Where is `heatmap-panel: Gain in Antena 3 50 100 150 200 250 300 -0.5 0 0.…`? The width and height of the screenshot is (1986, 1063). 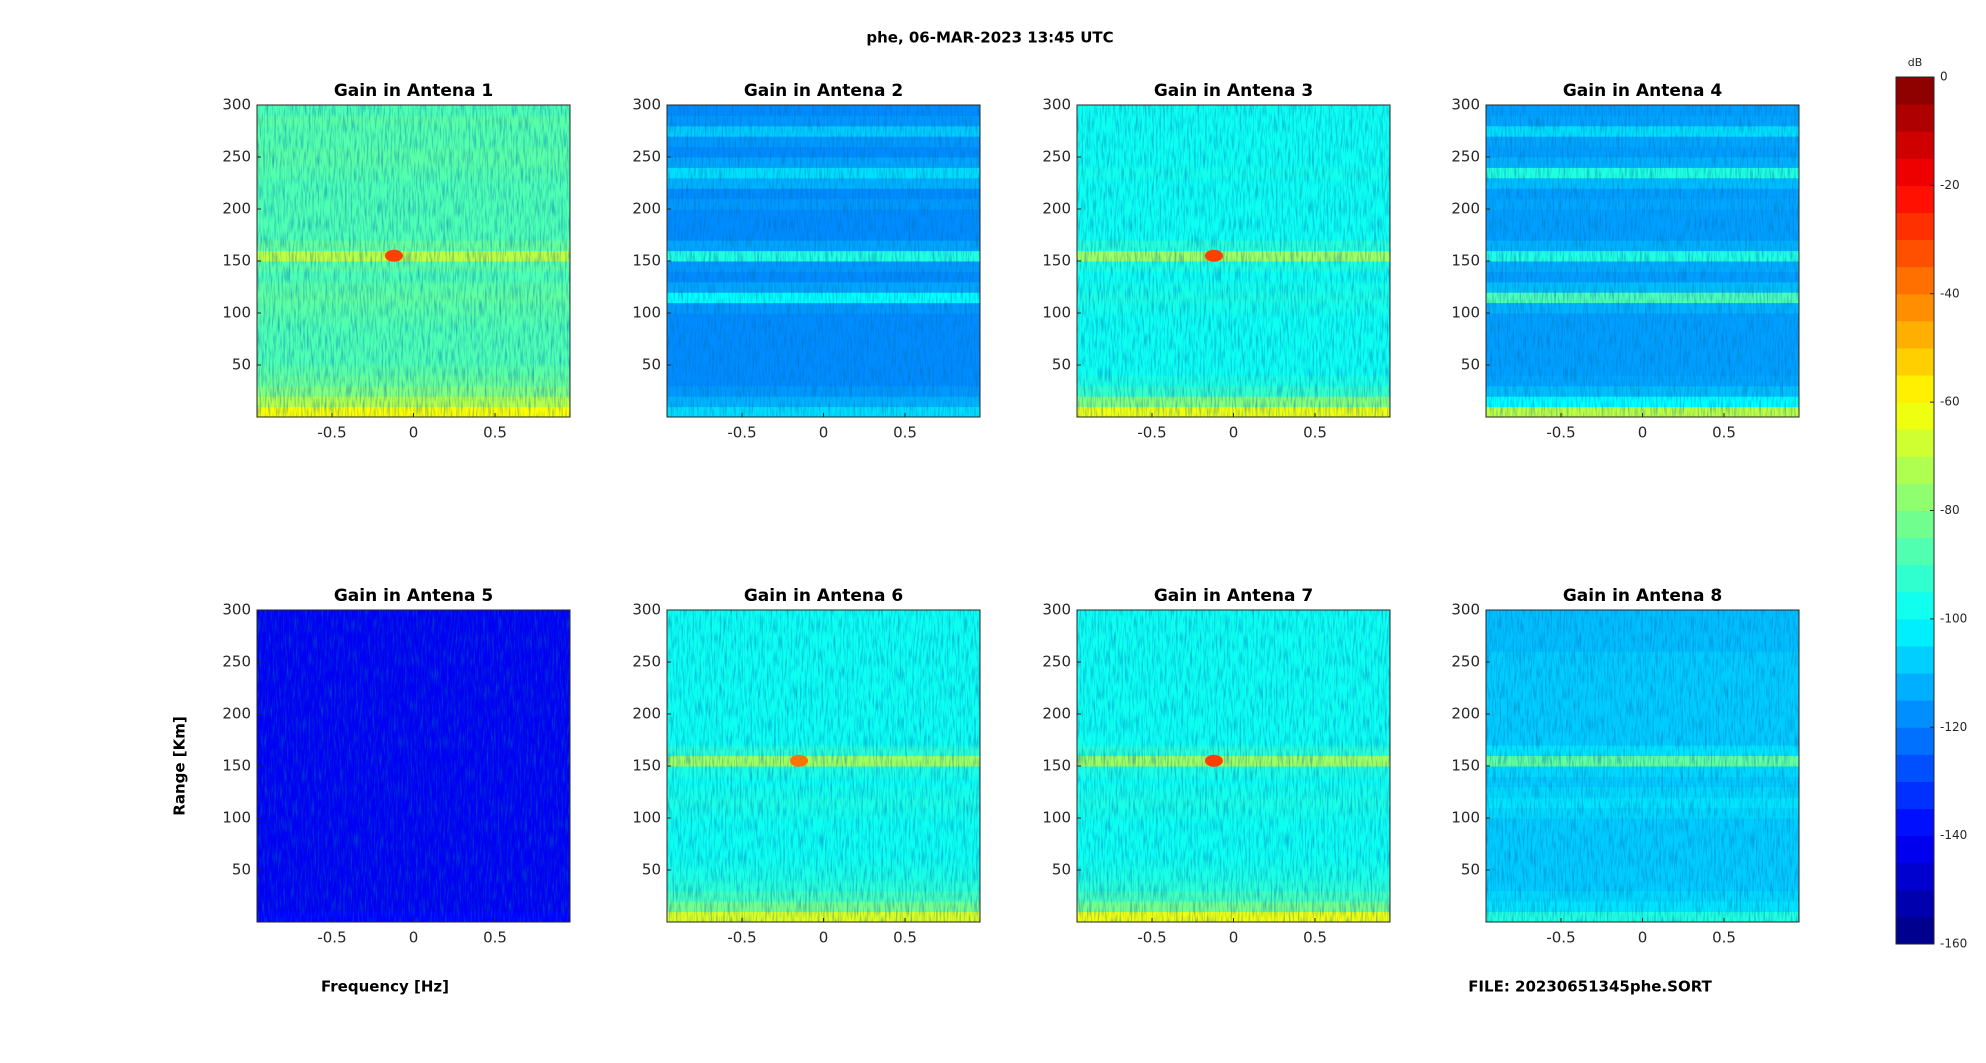
heatmap-panel: Gain in Antena 3 50 100 150 200 250 300 -0.5 0 0.… is located at coordinates (1216, 261).